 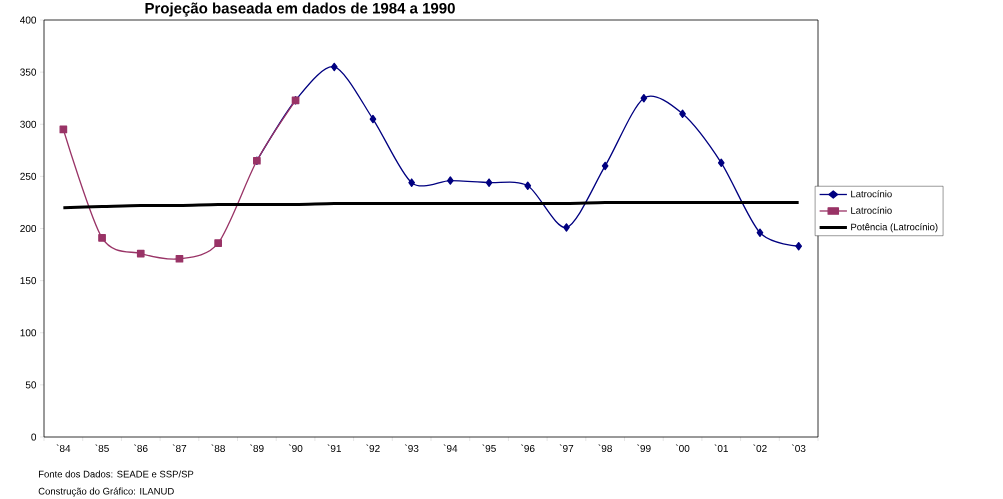 What do you see at coordinates (34, 437) in the screenshot?
I see `y-tick-label: 0` at bounding box center [34, 437].